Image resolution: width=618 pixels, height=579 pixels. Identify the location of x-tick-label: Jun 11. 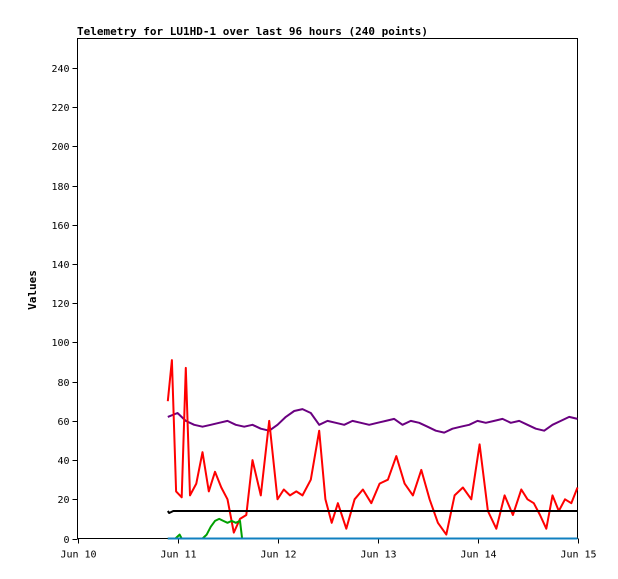
(178, 555).